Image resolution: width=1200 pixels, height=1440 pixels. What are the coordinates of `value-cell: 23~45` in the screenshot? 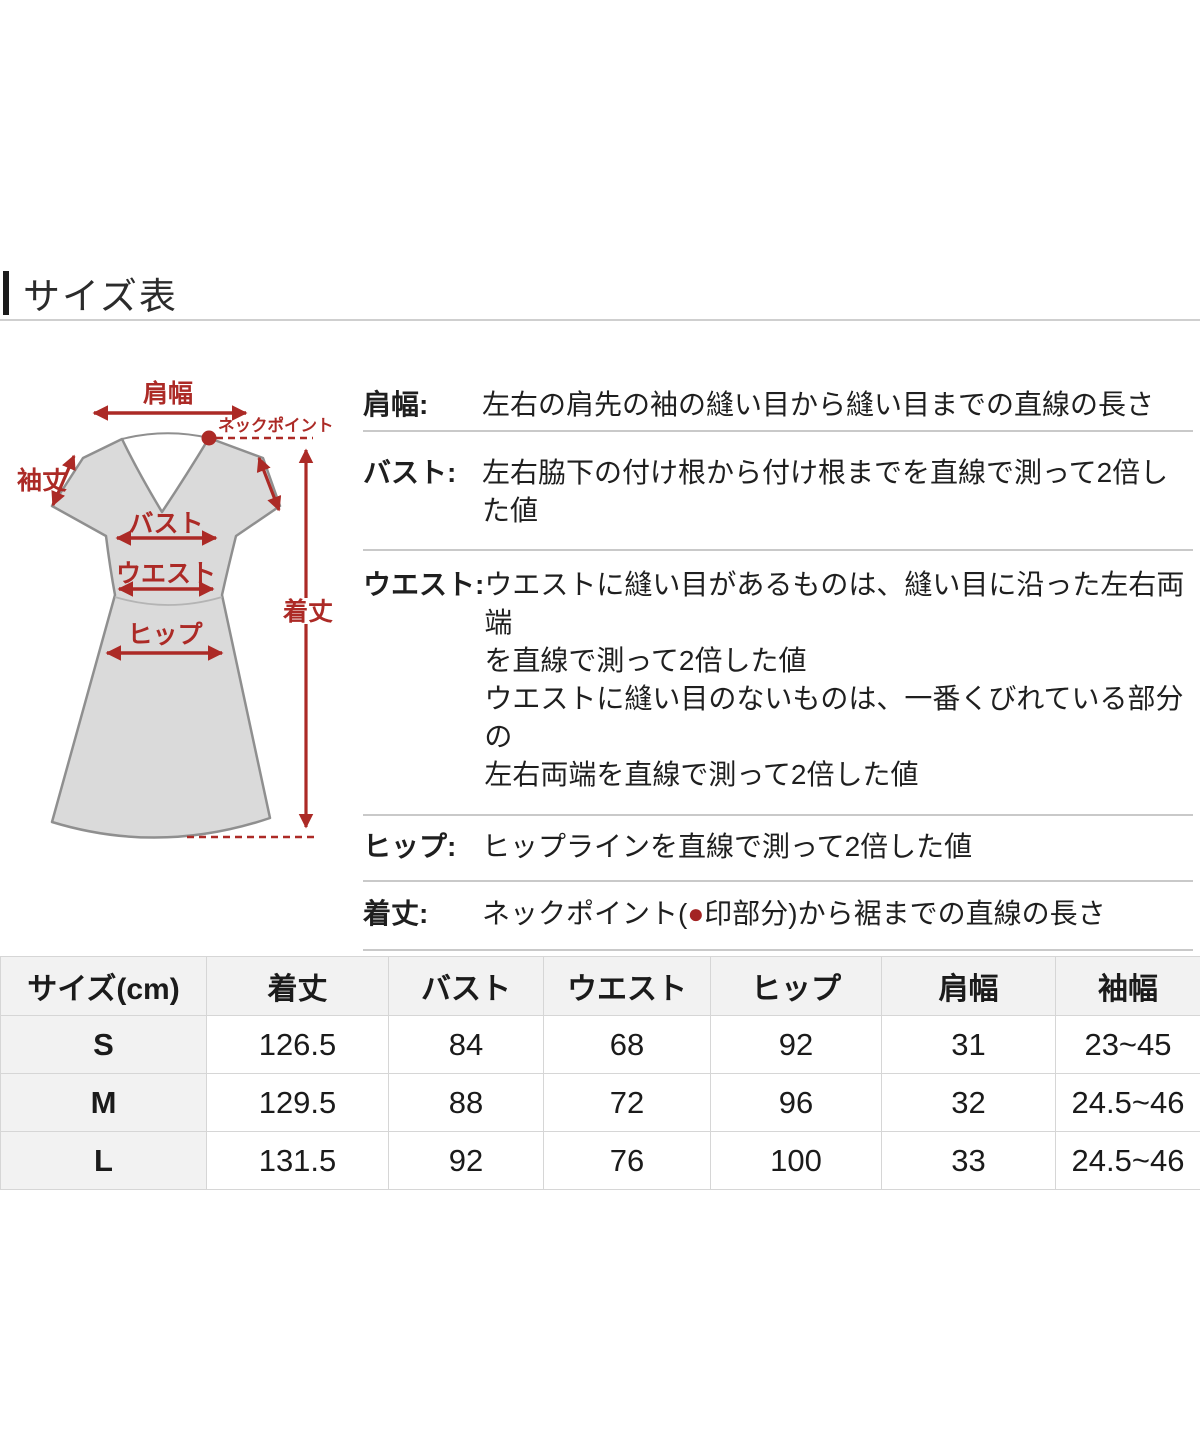 It's located at (1127, 1044).